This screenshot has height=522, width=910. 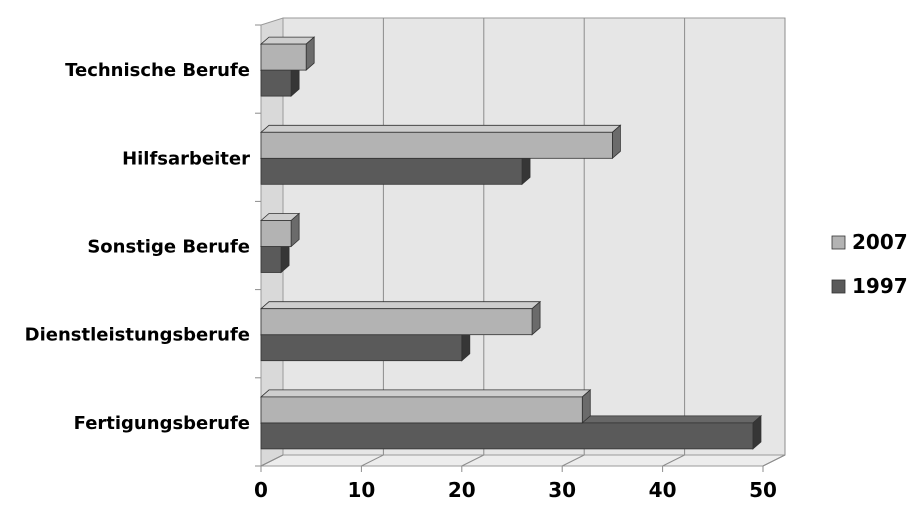 What do you see at coordinates (562, 490) in the screenshot?
I see `x-tick-label: 30` at bounding box center [562, 490].